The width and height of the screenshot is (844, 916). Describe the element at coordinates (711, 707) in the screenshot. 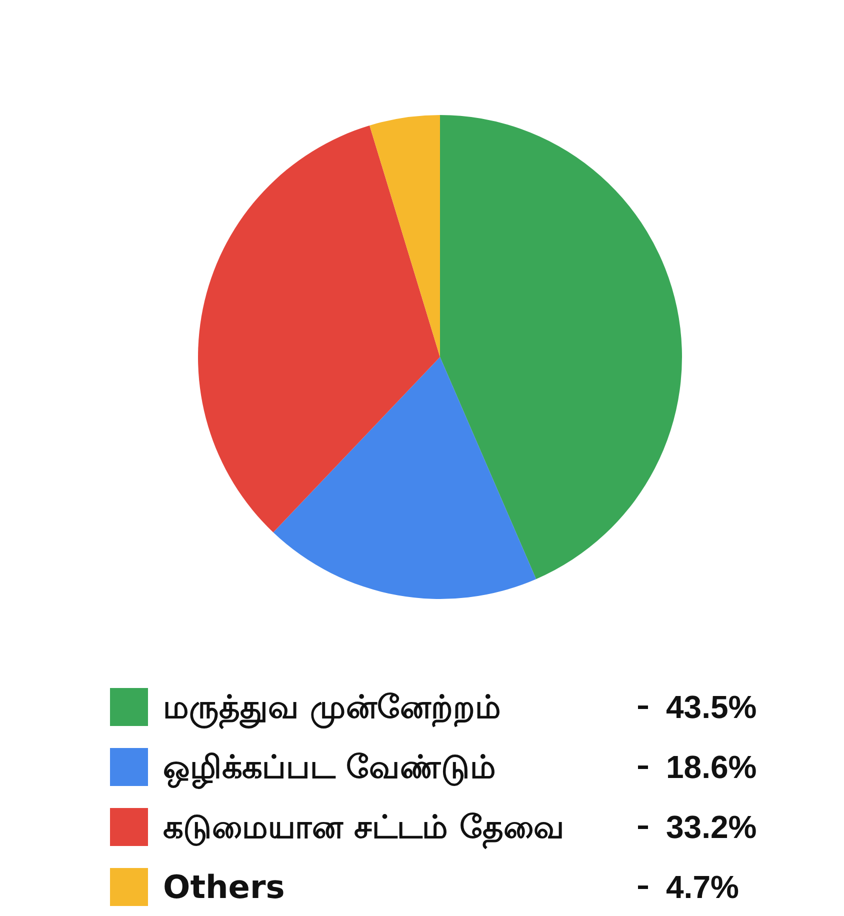

I see `data-label: 43.5%` at that location.